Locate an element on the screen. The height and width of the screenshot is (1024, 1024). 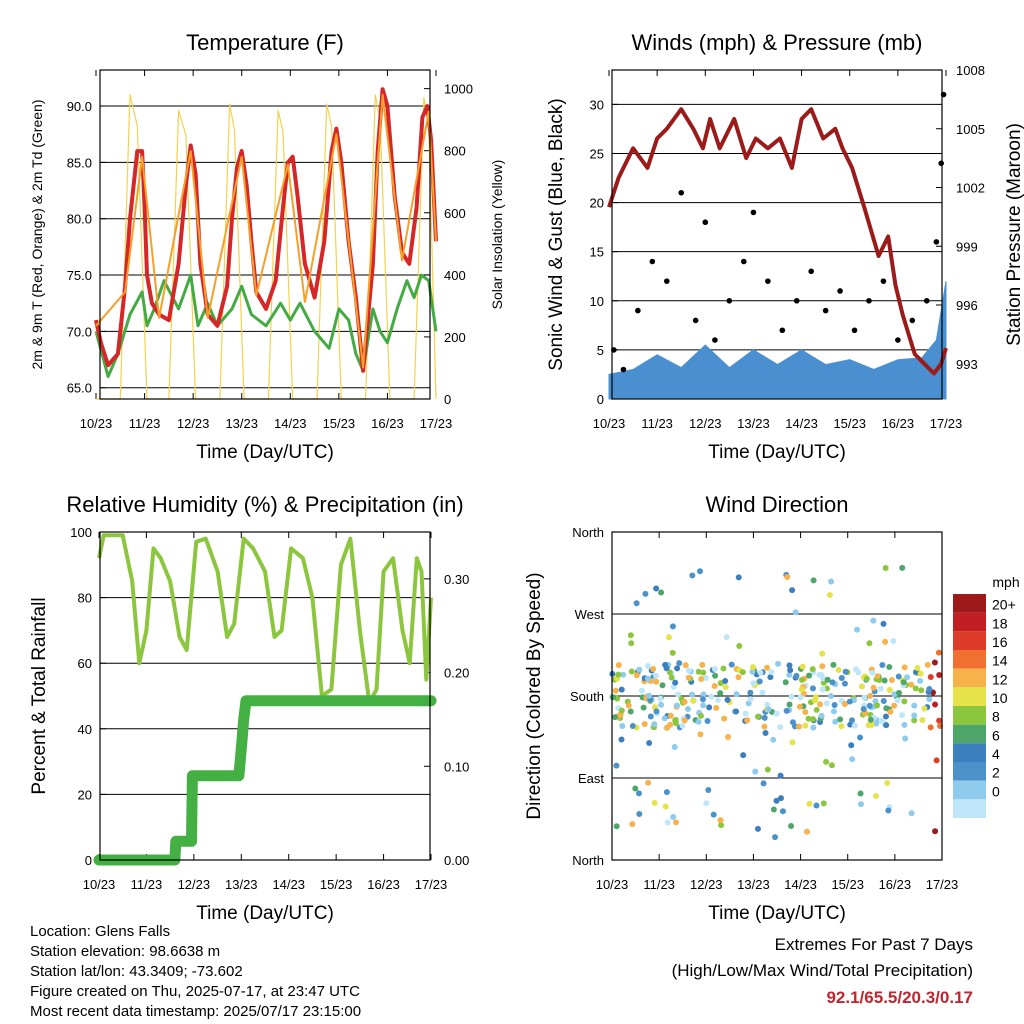
panel3-xlabel: Time (Day/UTC) is located at coordinates (265, 913).